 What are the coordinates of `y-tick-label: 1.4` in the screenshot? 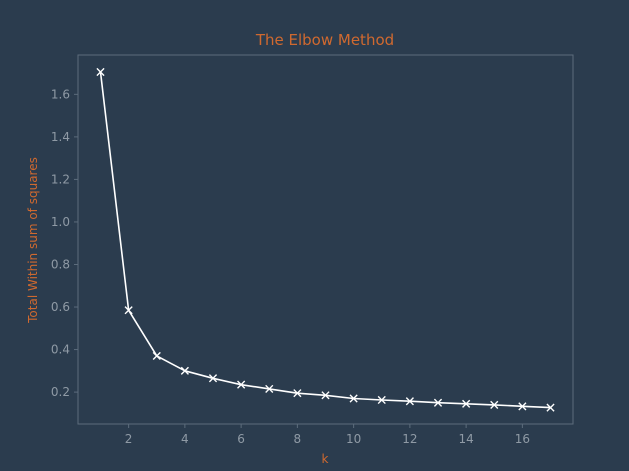 It's located at (60, 137).